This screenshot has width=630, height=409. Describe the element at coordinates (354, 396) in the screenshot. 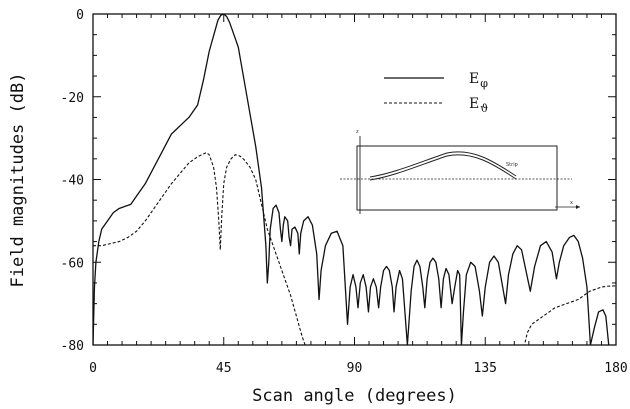

I see `x-axis-title: Scan angle (degrees)` at that location.